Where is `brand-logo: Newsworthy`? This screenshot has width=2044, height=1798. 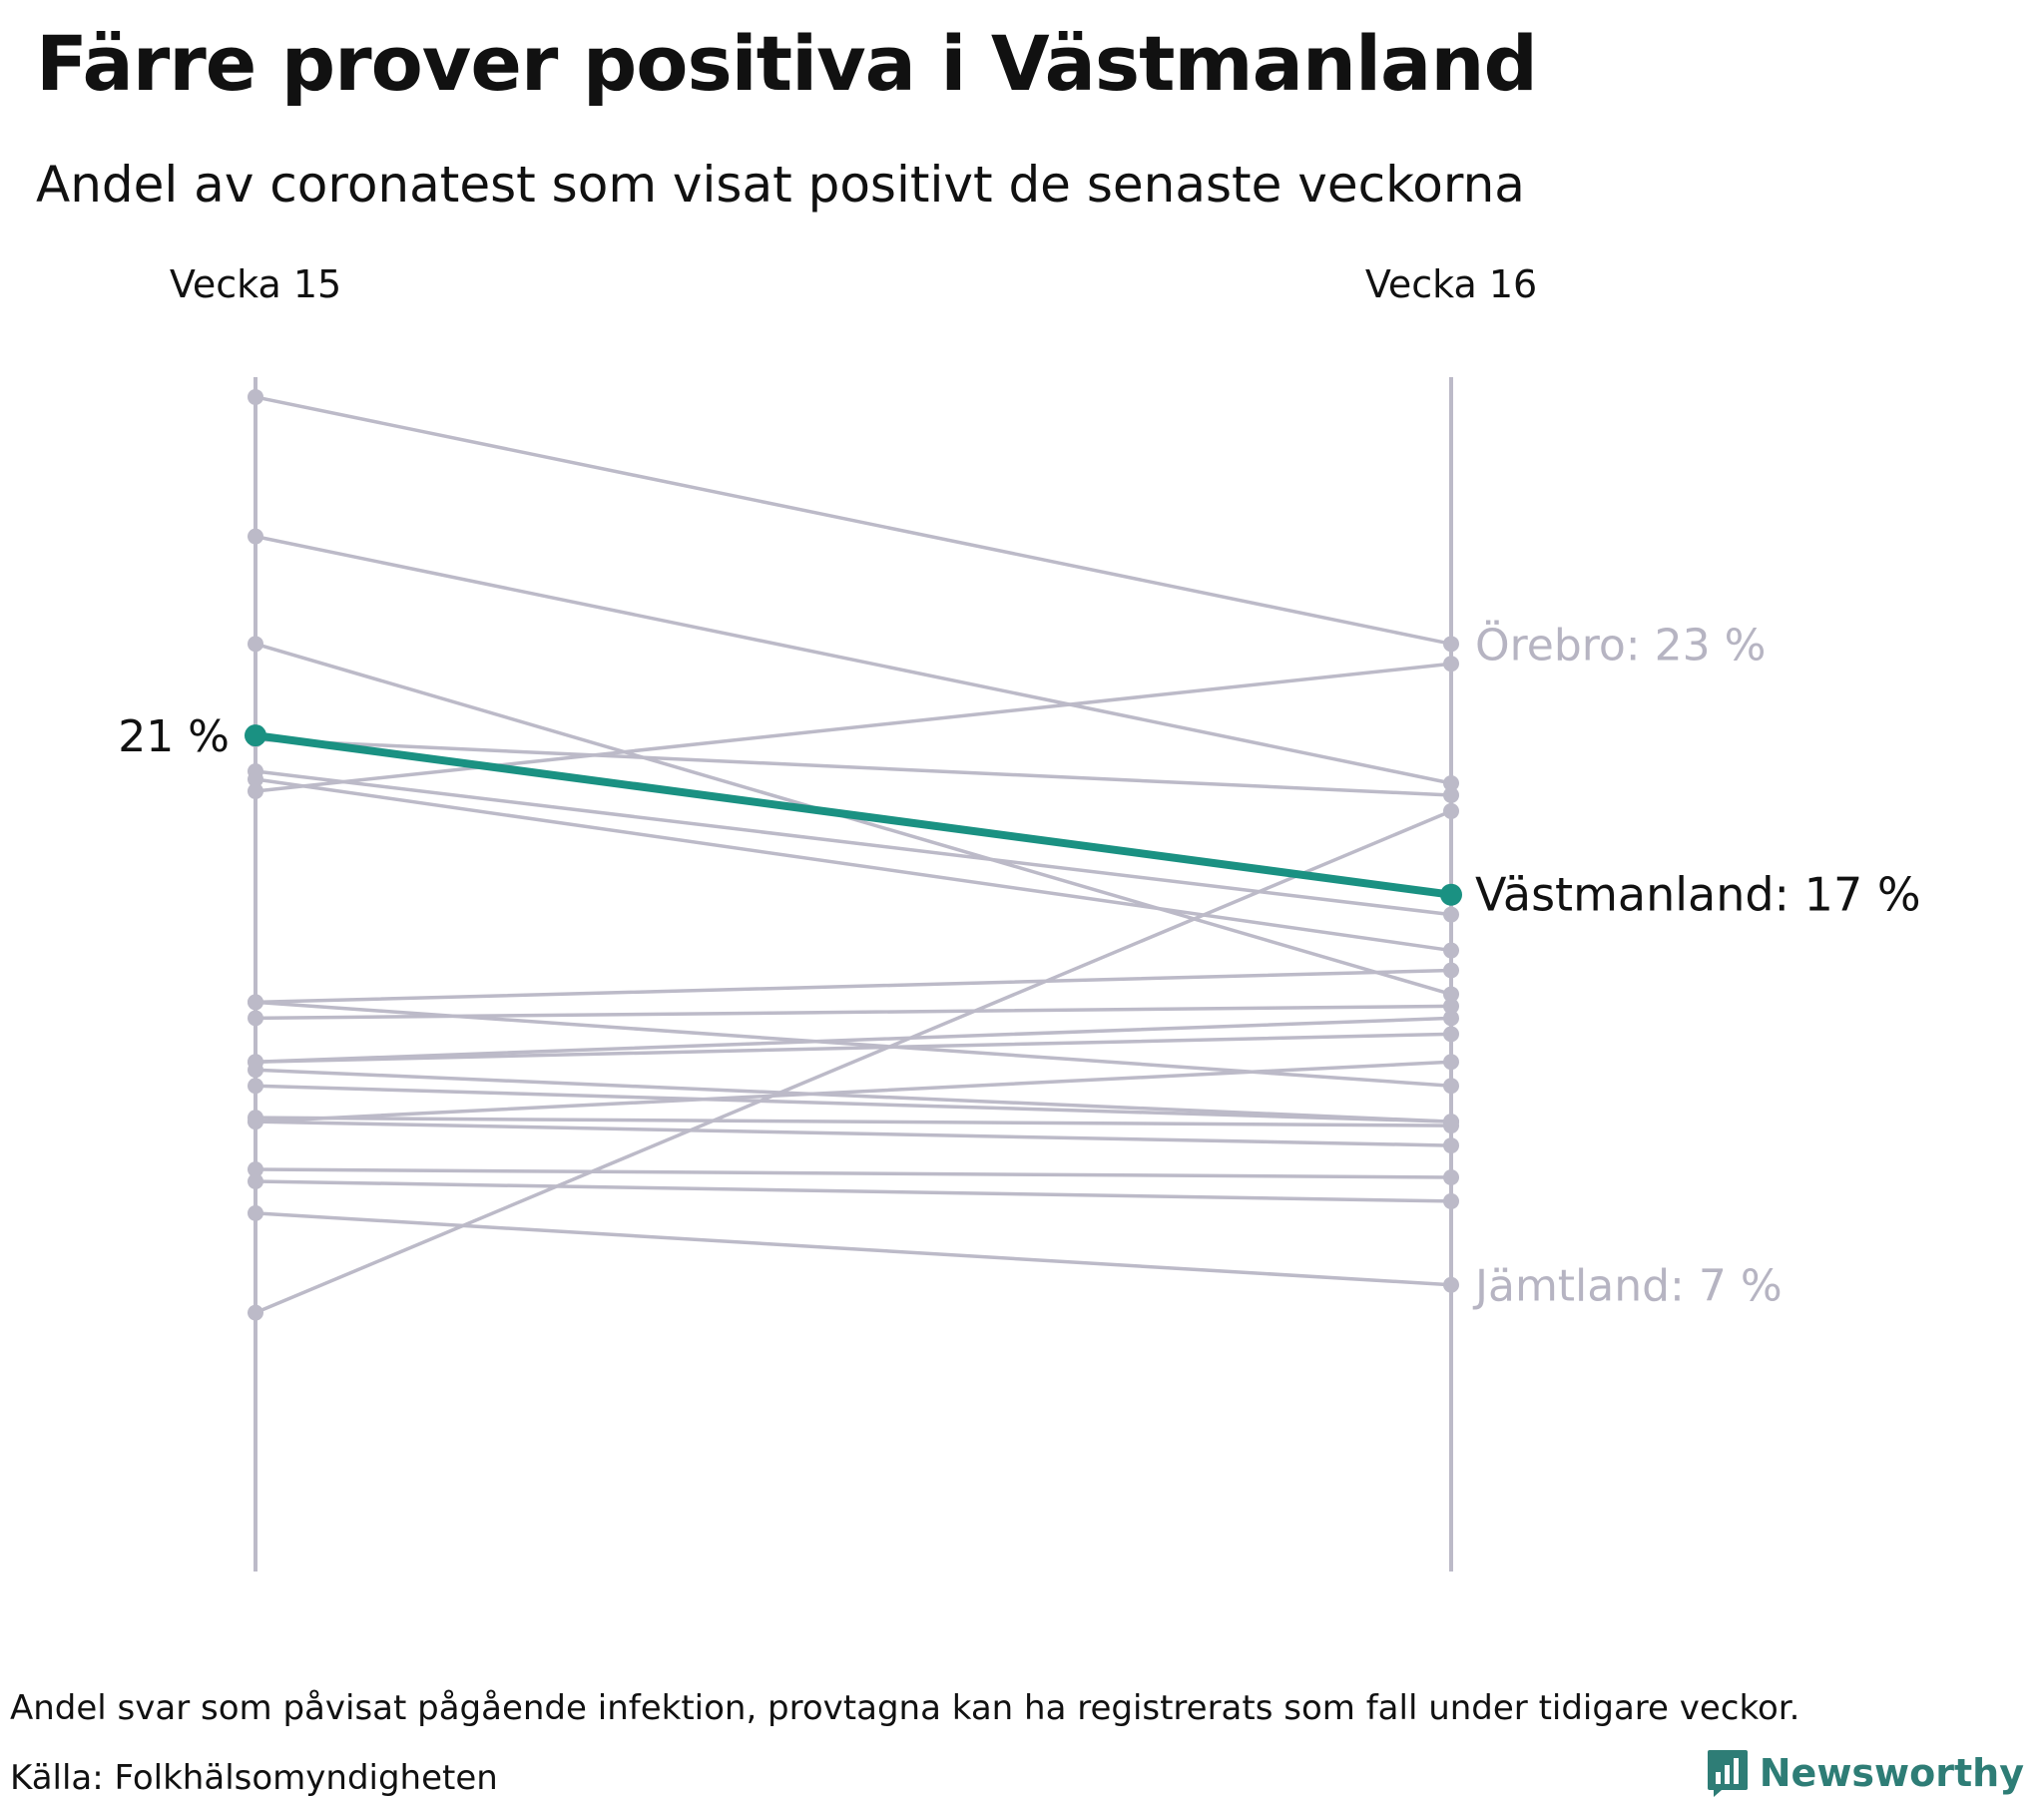 brand-logo: Newsworthy is located at coordinates (1865, 1773).